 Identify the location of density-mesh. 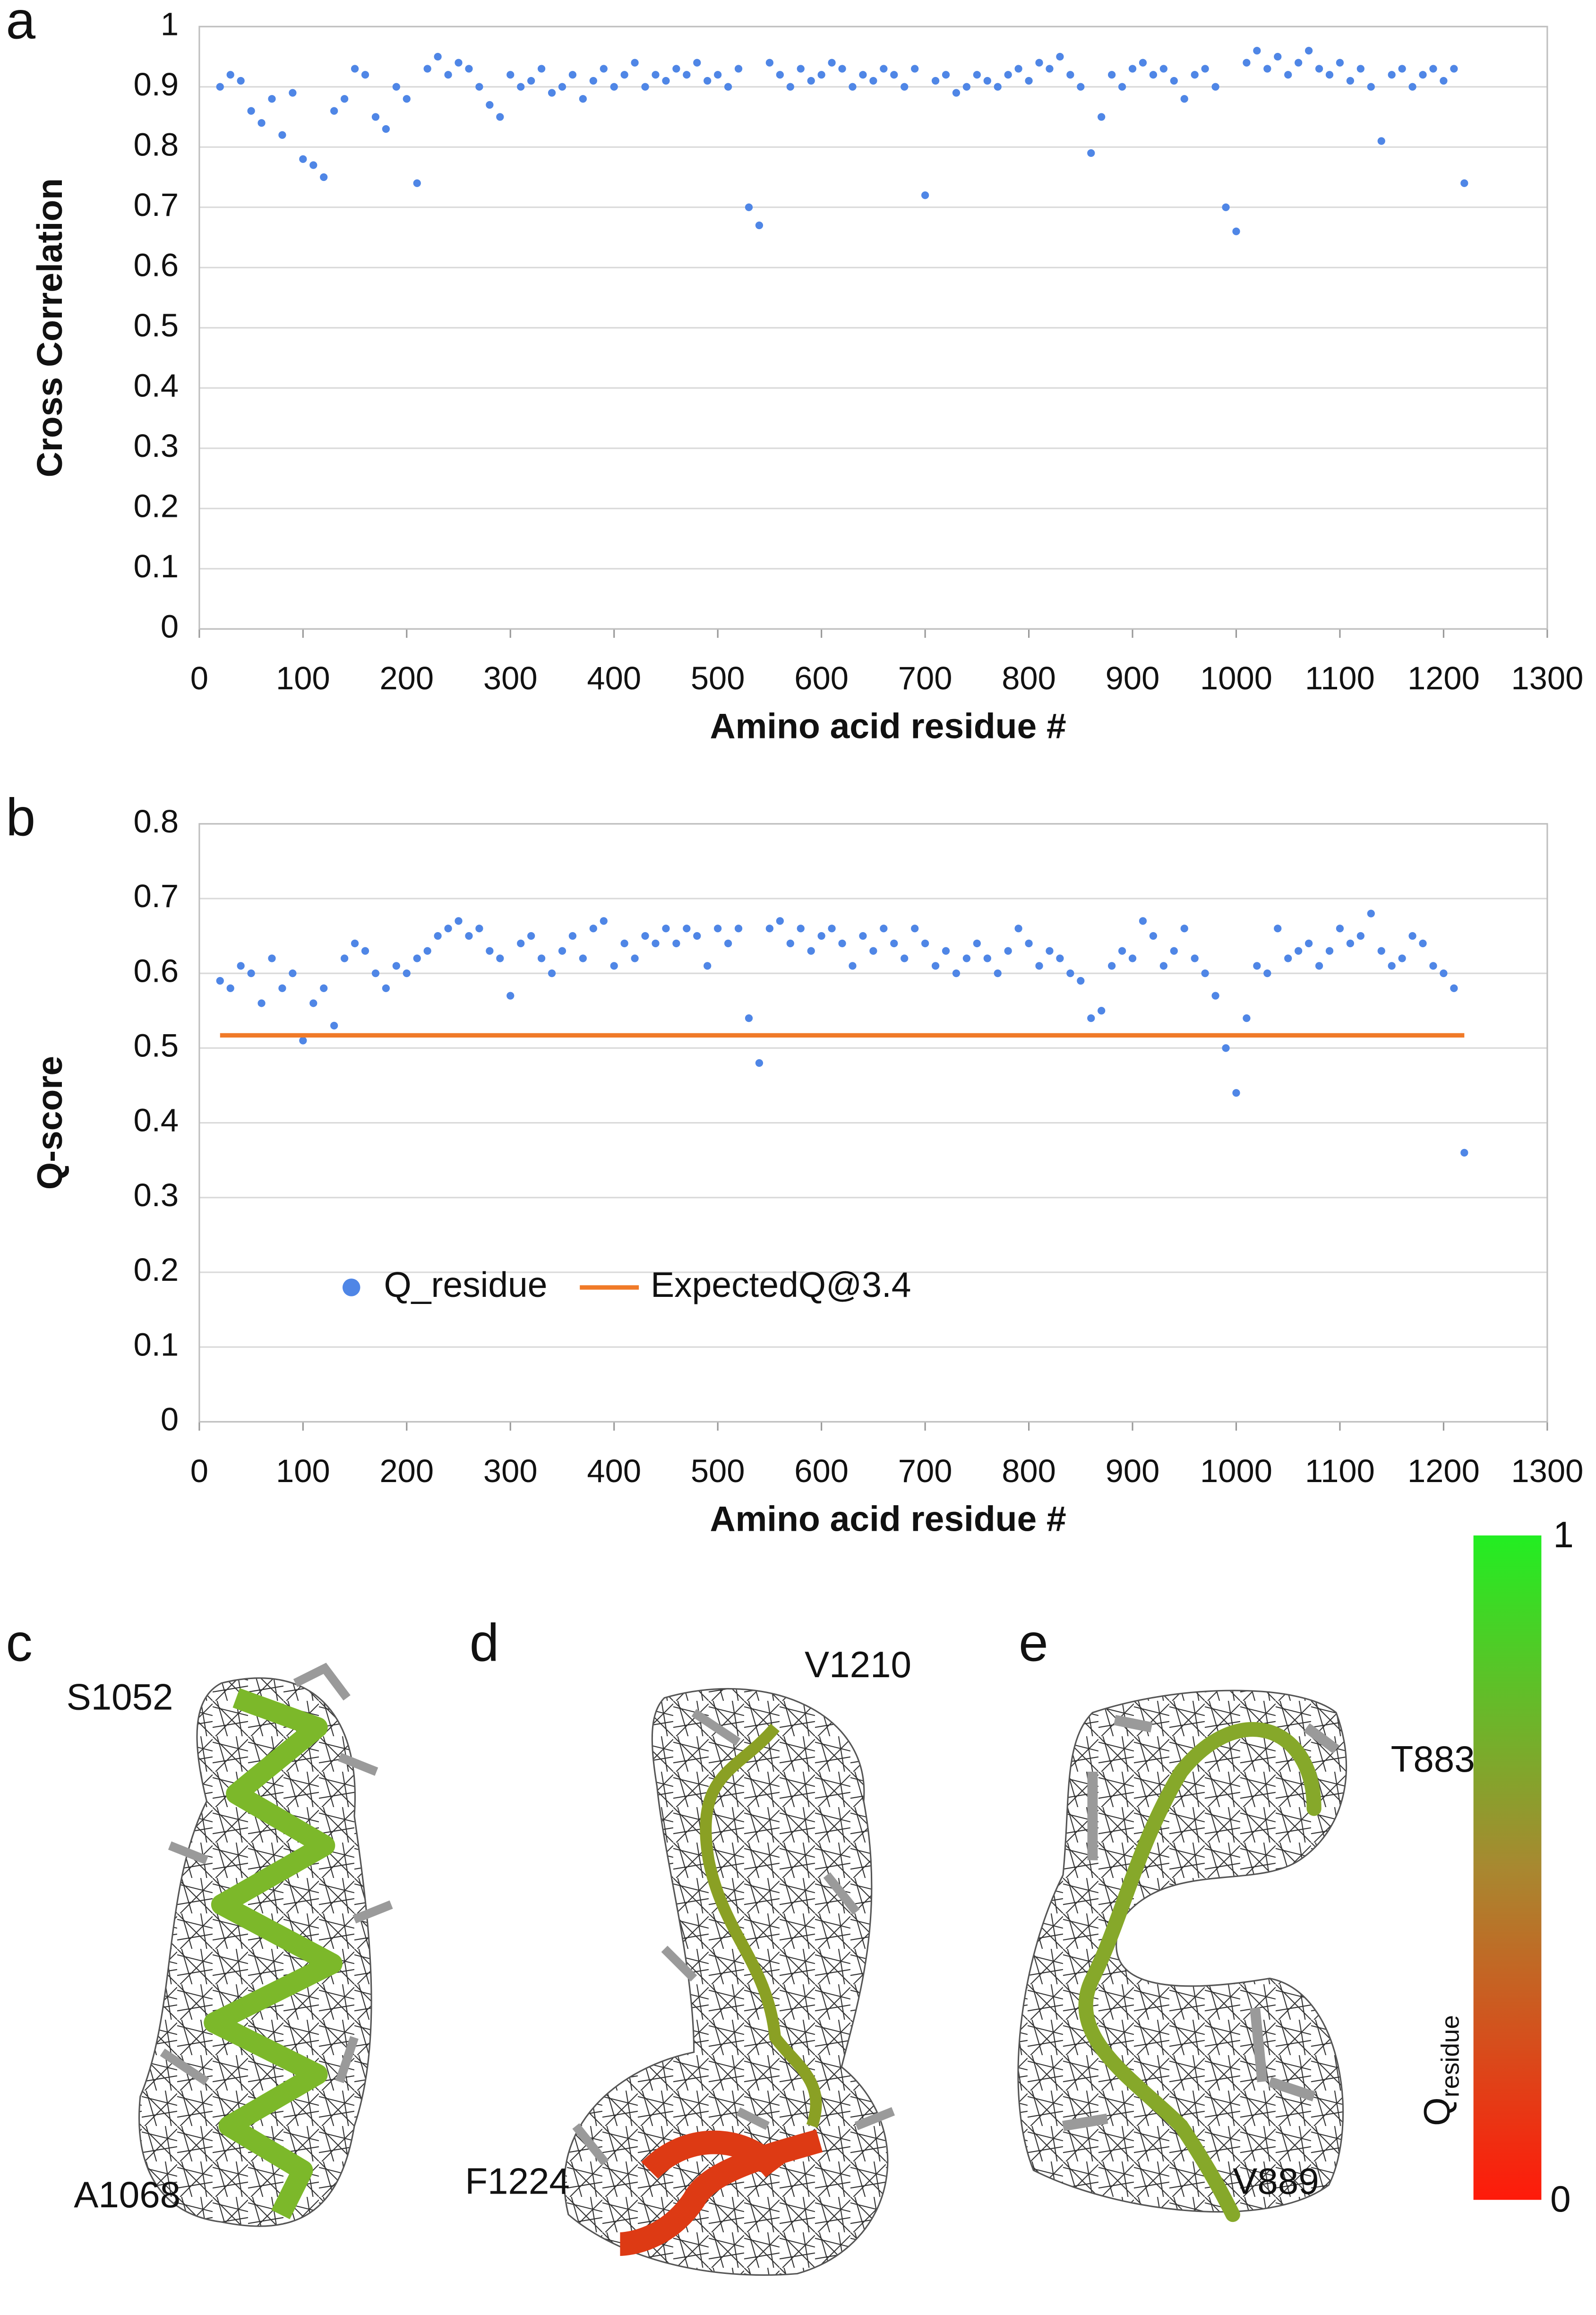
(255, 1952).